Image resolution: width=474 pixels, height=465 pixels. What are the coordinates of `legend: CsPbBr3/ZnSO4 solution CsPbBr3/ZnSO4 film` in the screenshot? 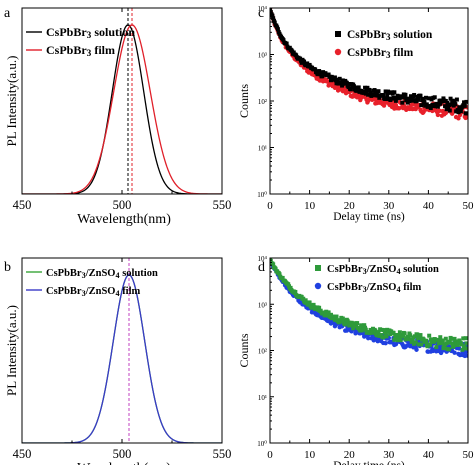 It's located at (92, 283).